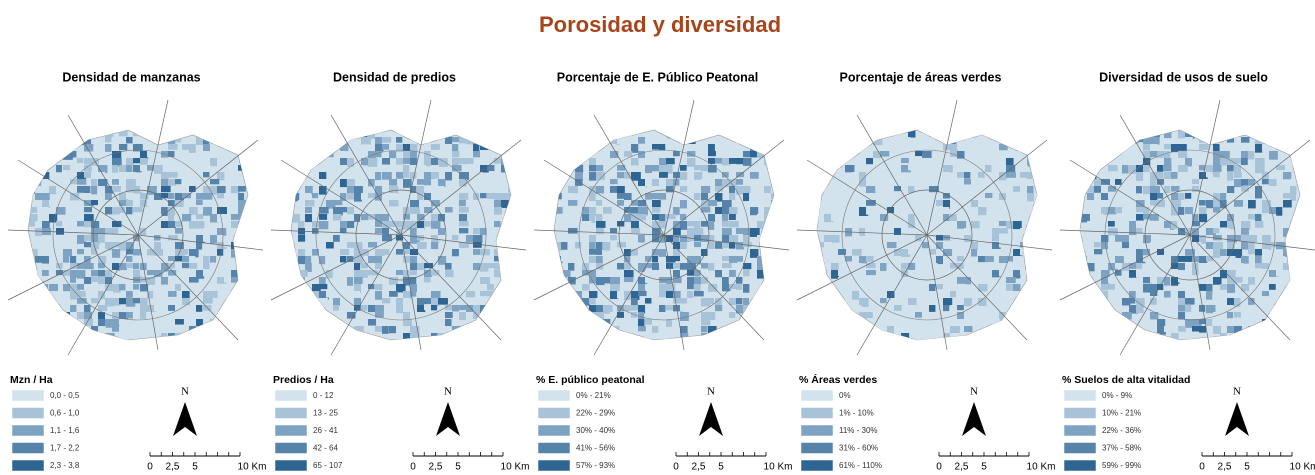 This screenshot has height=475, width=1315. What do you see at coordinates (1237, 392) in the screenshot?
I see `north-label: N` at bounding box center [1237, 392].